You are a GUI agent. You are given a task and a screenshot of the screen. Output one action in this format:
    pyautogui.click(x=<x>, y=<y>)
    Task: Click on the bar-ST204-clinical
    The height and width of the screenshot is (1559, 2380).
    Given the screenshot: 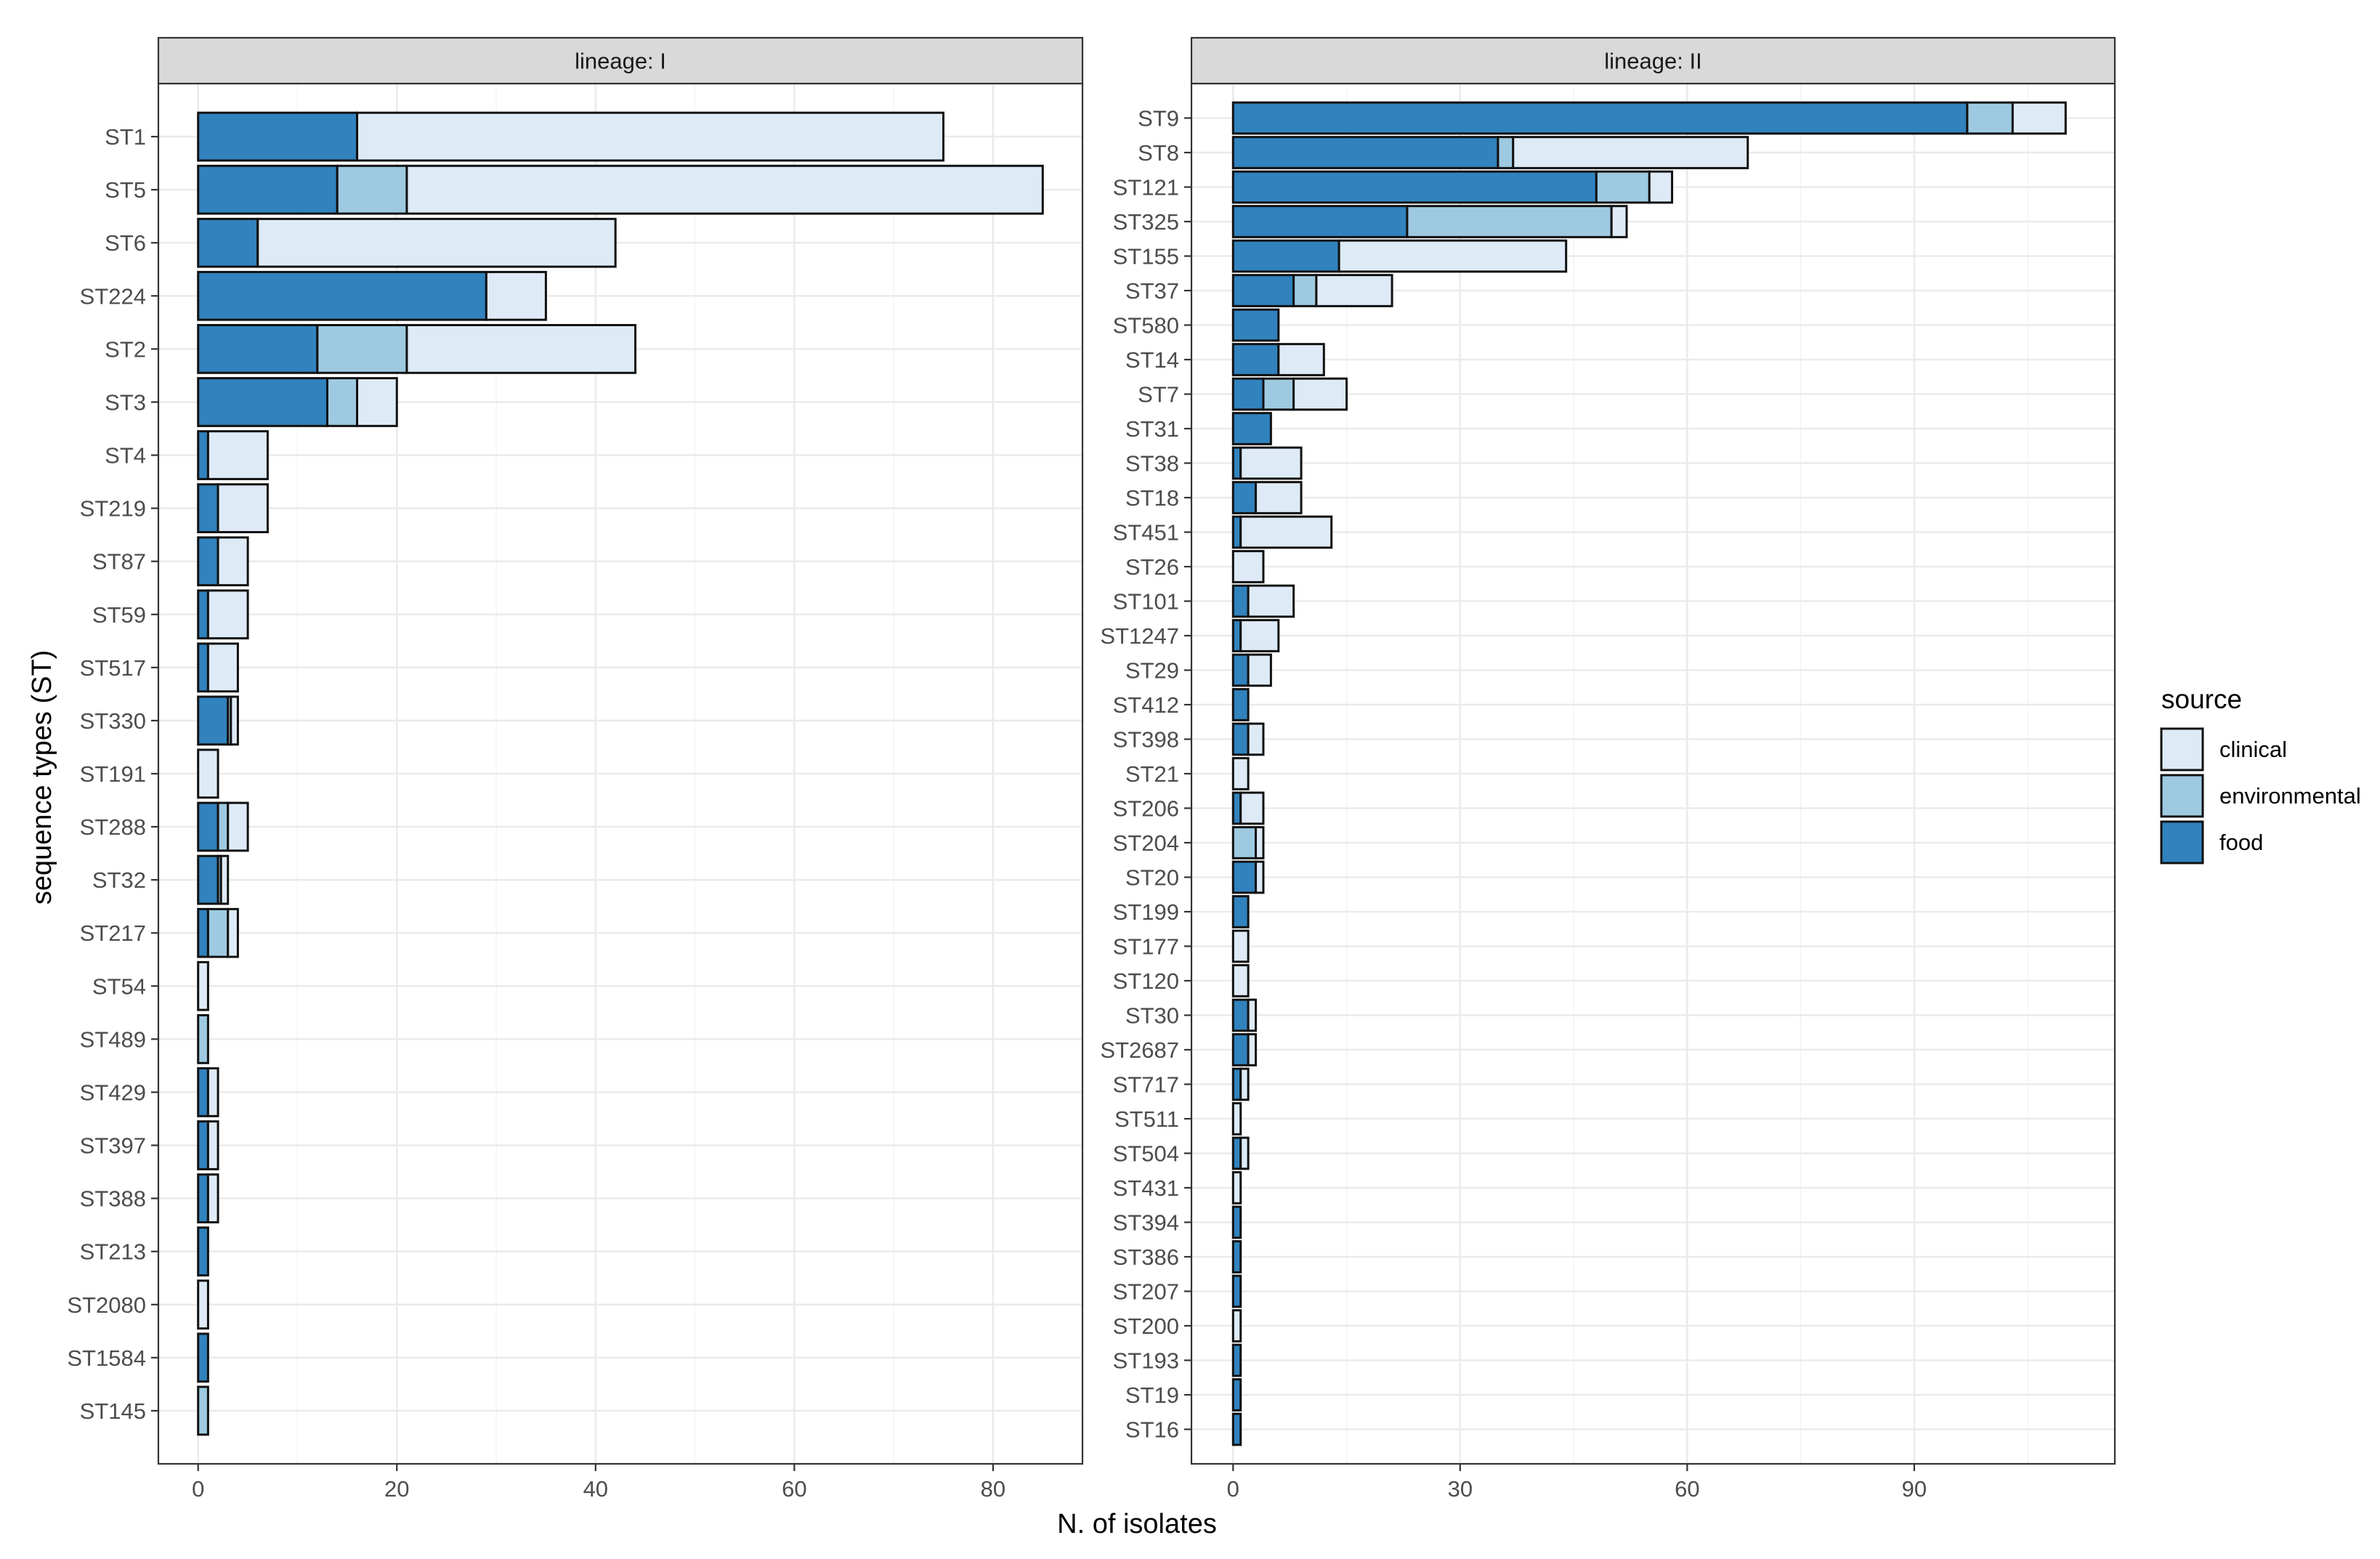 What is the action you would take?
    pyautogui.click(x=1260, y=843)
    